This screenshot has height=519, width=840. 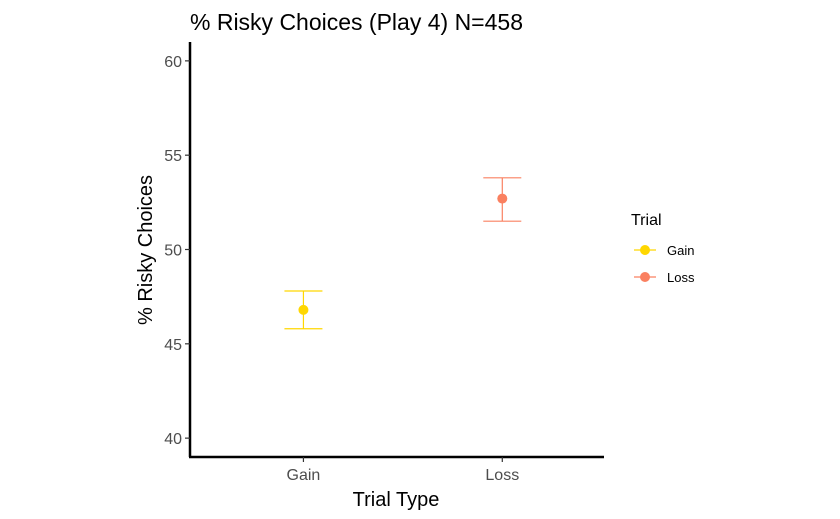 What do you see at coordinates (403, 253) in the screenshot?
I see `plot-area` at bounding box center [403, 253].